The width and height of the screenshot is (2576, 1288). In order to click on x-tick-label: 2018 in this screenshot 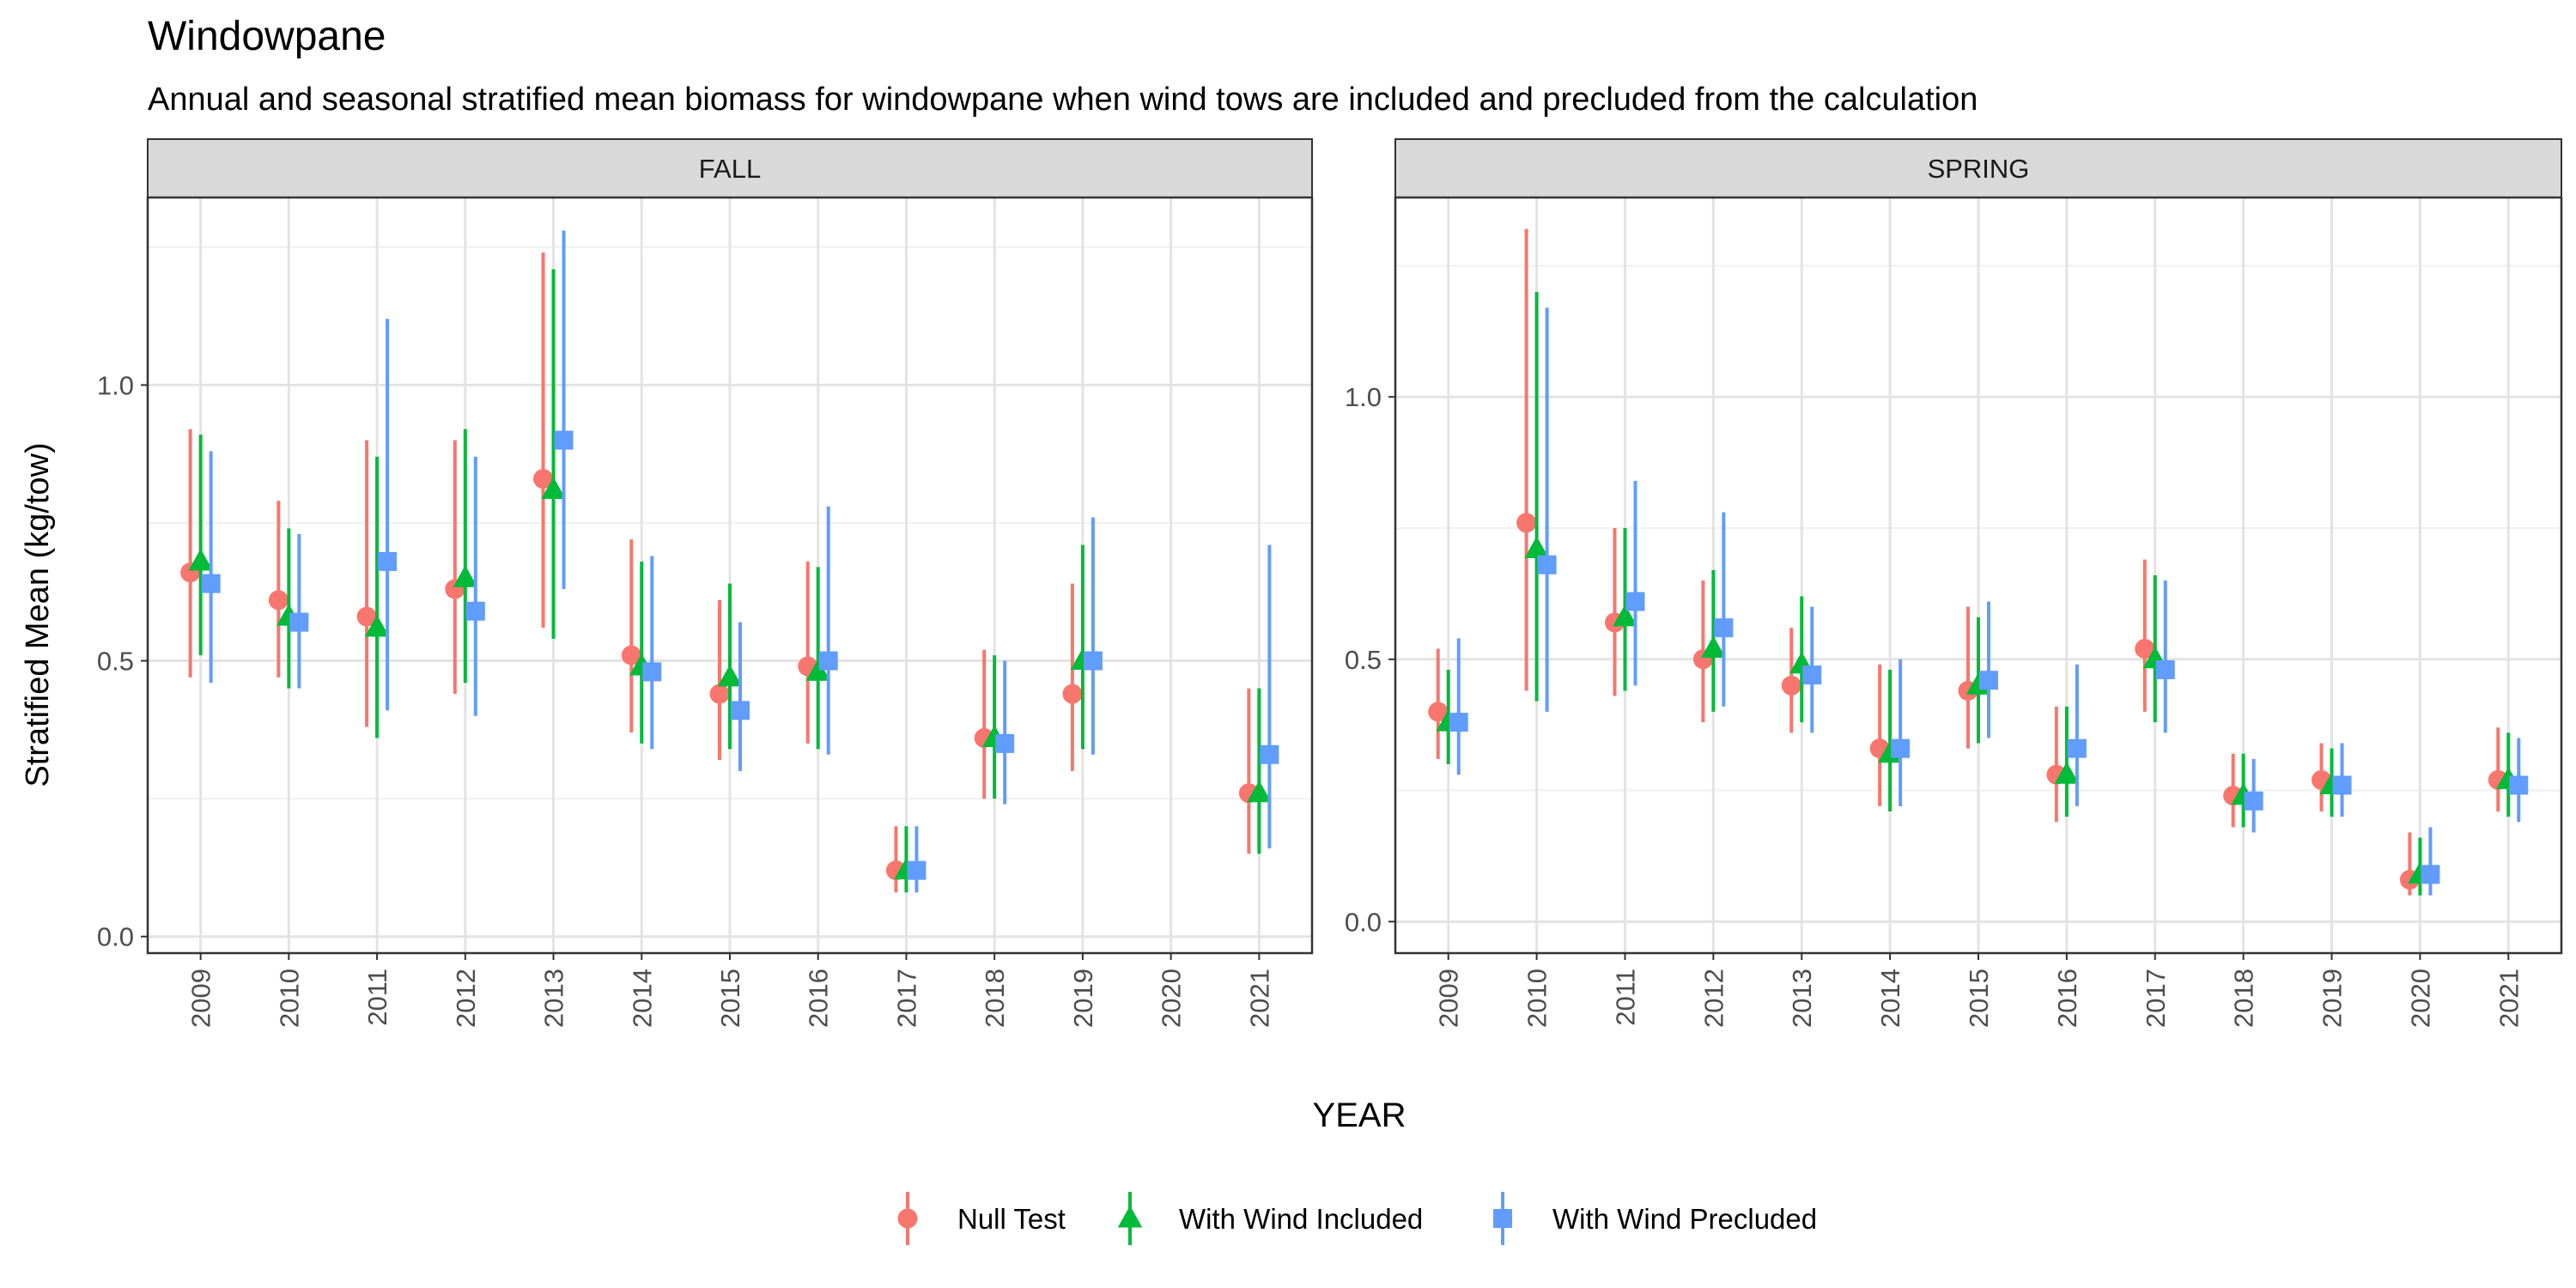, I will do `click(995, 998)`.